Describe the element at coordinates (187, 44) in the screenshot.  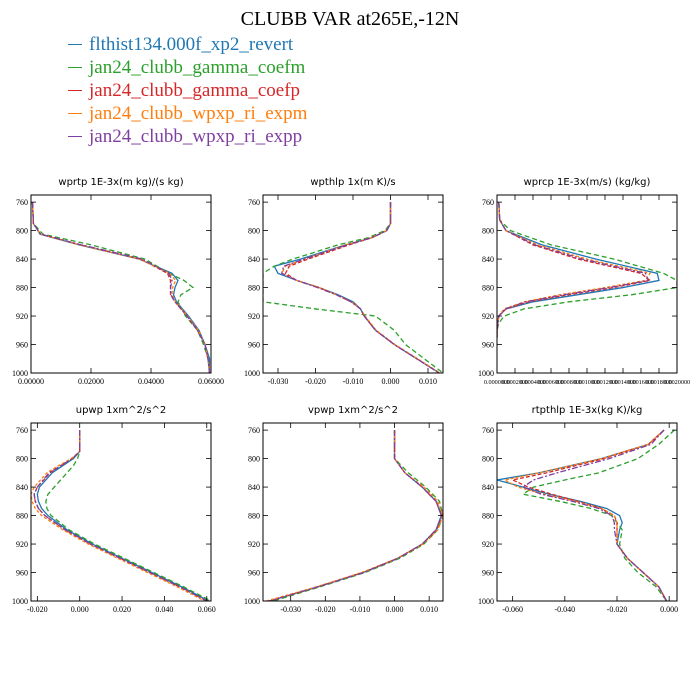
I see `legend-item: flthist134.000f_xp2_revert` at that location.